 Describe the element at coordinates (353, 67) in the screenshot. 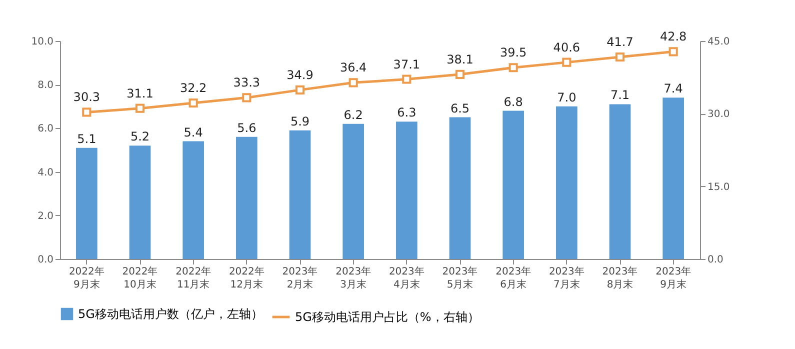

I see `data-label: 36.4` at that location.